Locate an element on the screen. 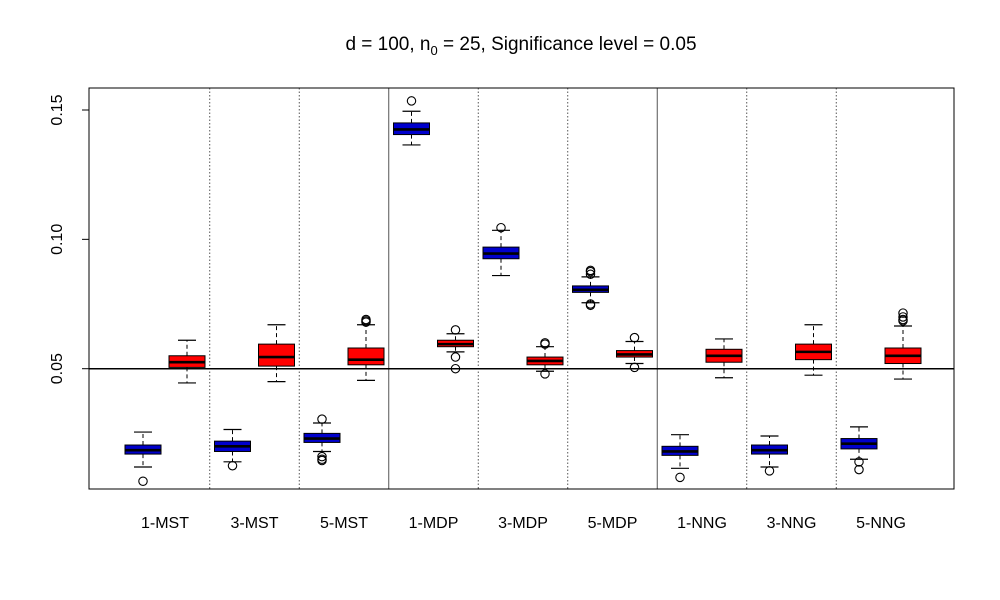  chart-title-suffix: = 25, Significance level = 0.05 is located at coordinates (567, 44).